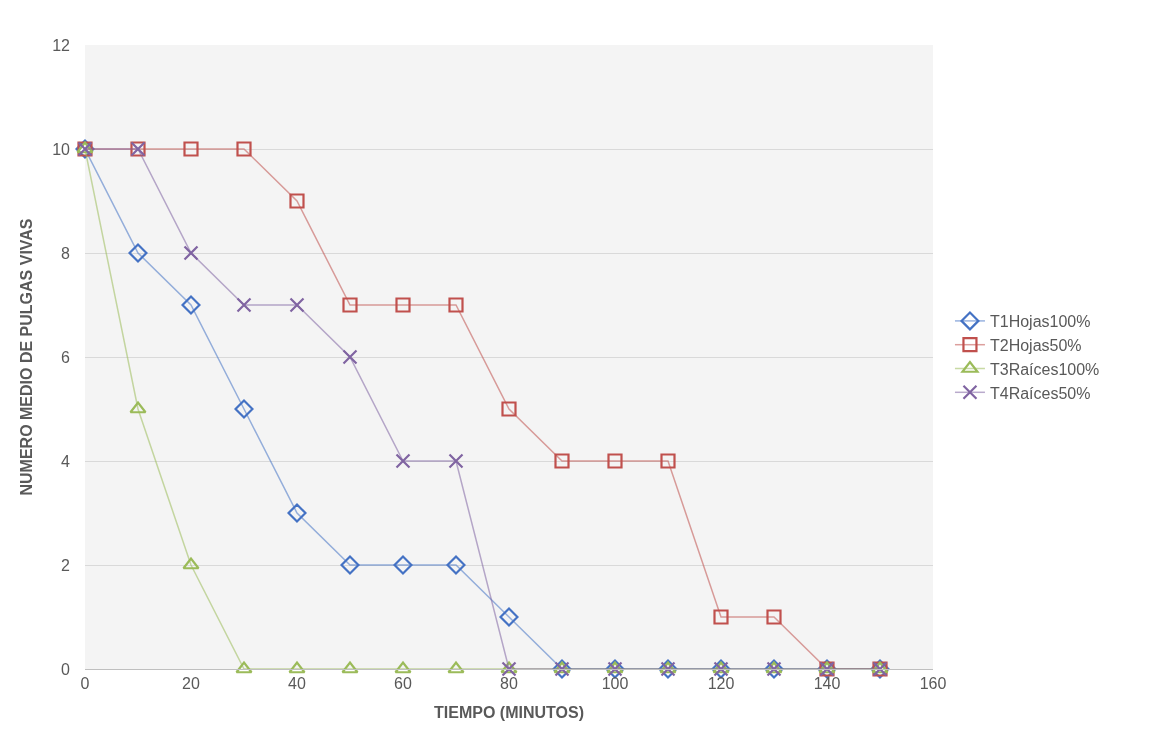  I want to click on x-tick-label: 160, so click(933, 684).